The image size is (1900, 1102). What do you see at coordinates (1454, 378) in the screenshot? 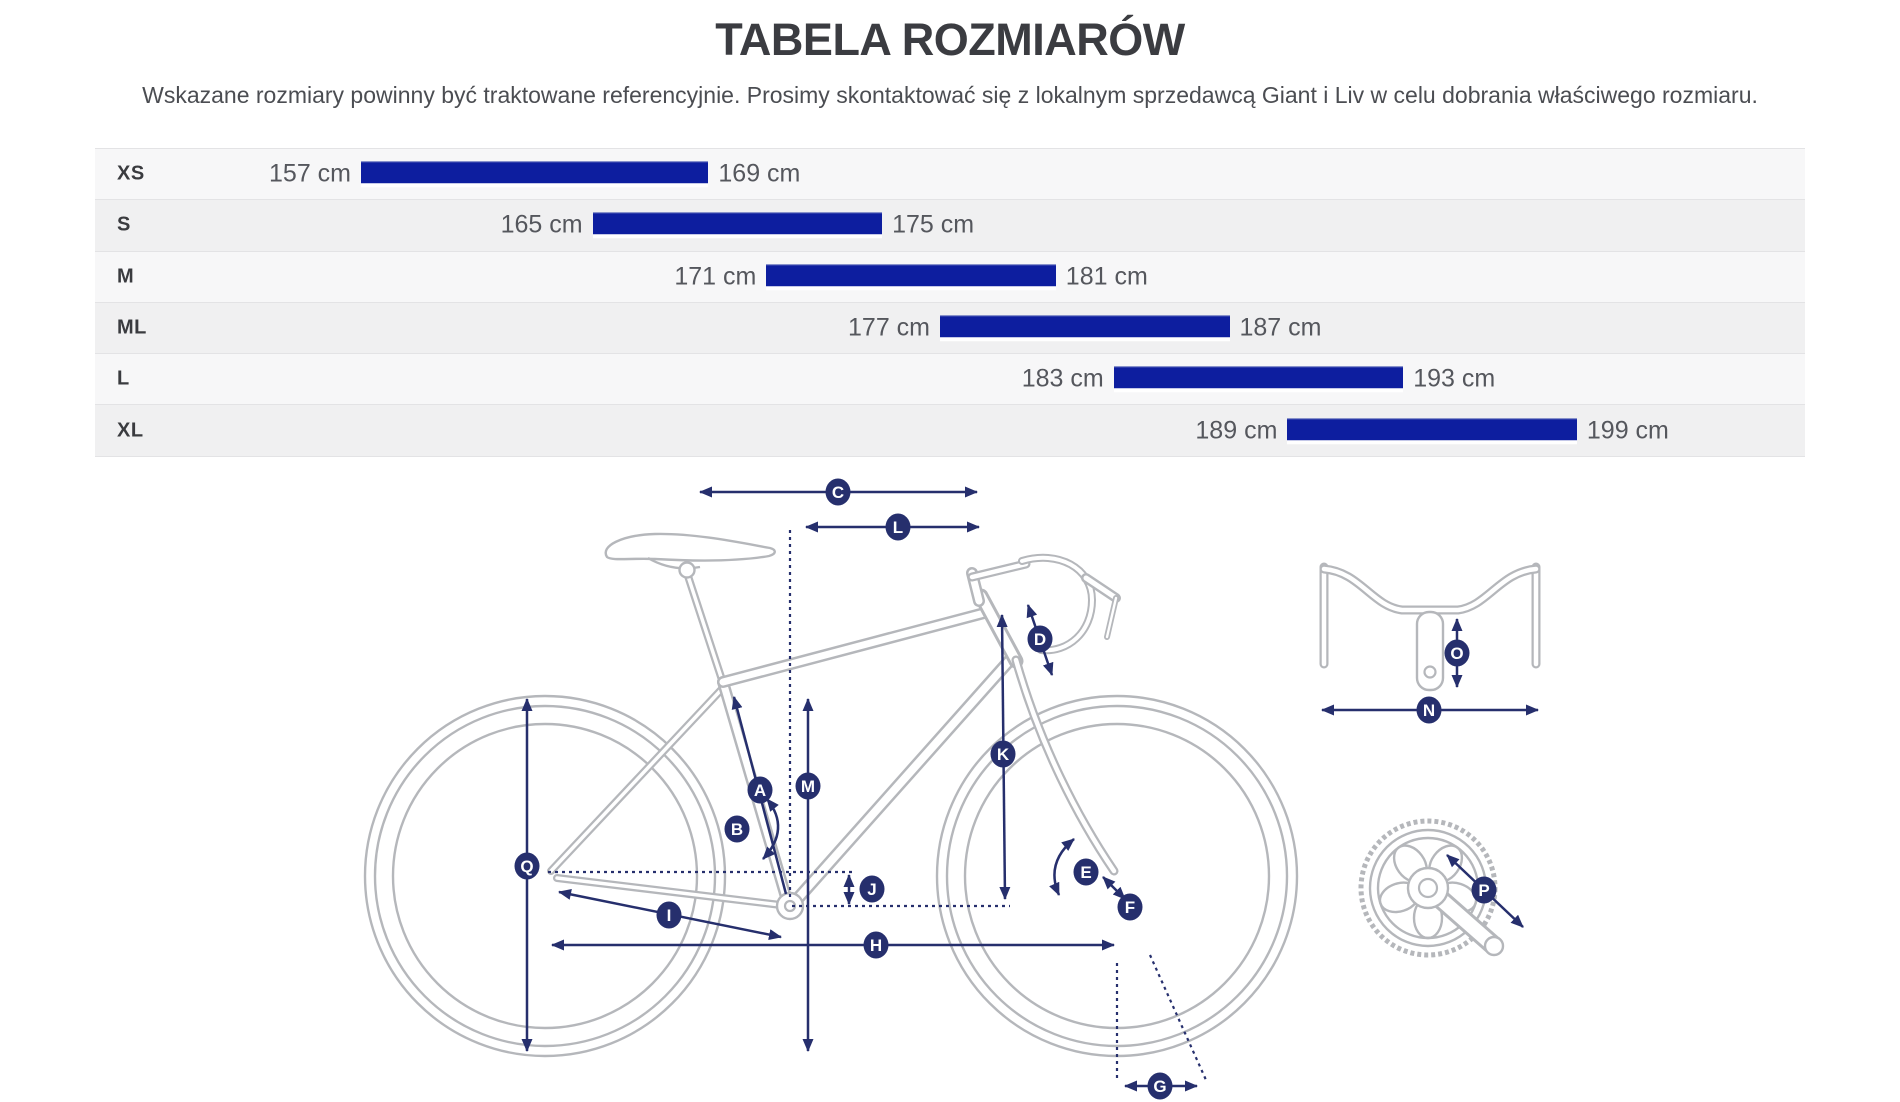
I see `max-height-label: 193 cm` at bounding box center [1454, 378].